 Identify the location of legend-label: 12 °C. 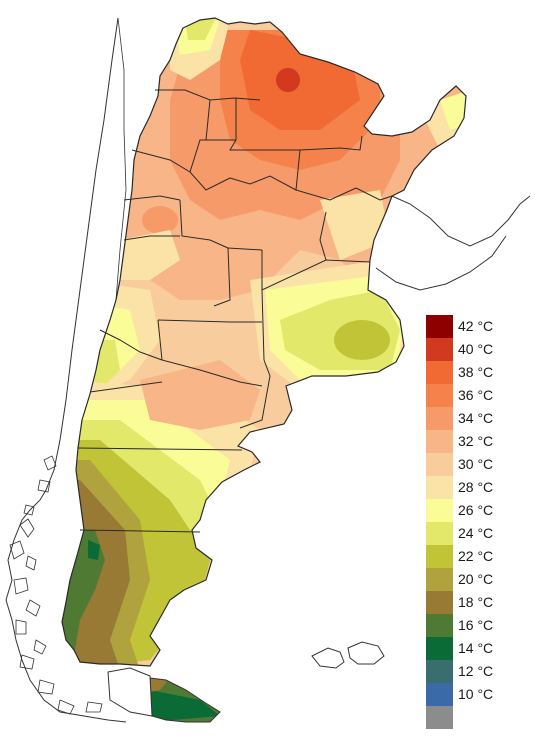
(476, 671).